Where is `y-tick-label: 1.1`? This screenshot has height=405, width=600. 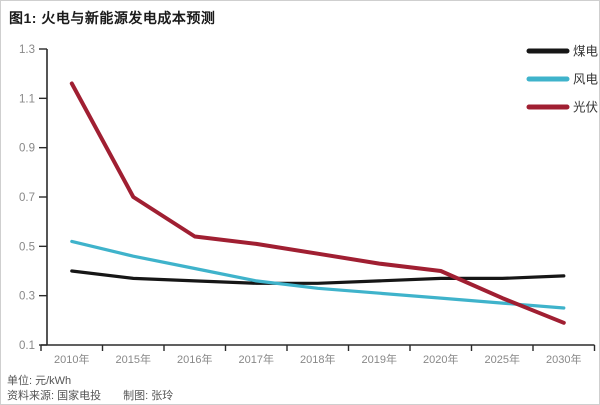
y-tick-label: 1.1 is located at coordinates (27, 99).